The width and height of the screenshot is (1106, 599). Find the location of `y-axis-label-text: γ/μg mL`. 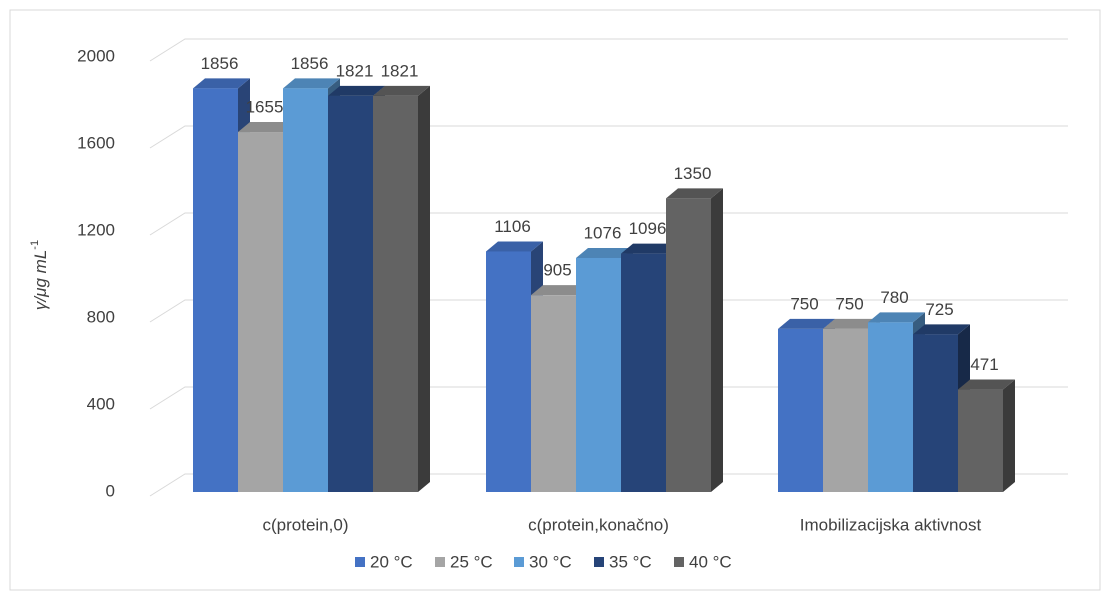

y-axis-label-text: γ/μg mL is located at coordinates (40, 280).